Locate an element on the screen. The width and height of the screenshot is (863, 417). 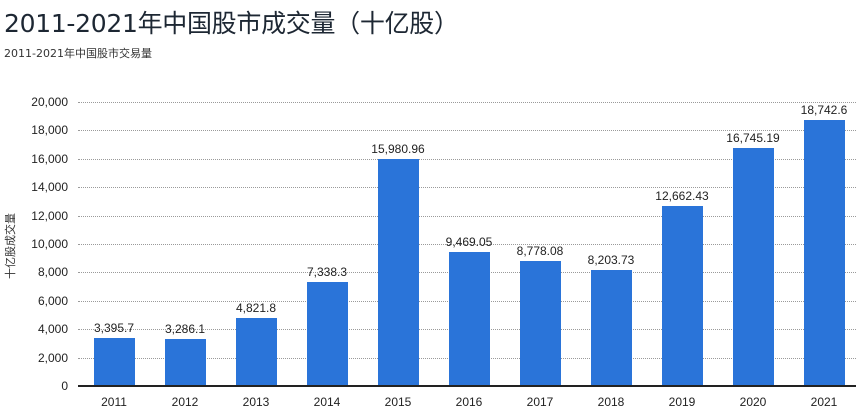
y-tick-label: 8,000 is located at coordinates (52, 272).